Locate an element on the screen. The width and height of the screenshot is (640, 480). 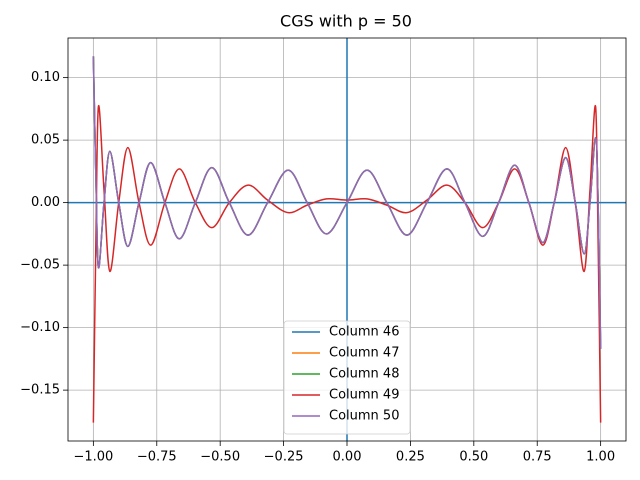
x-tick-label: −0.75 is located at coordinates (157, 457).